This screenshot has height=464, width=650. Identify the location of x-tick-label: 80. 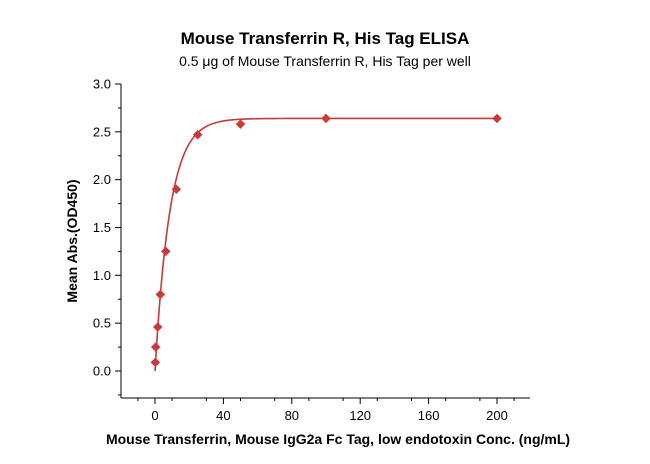
(292, 415).